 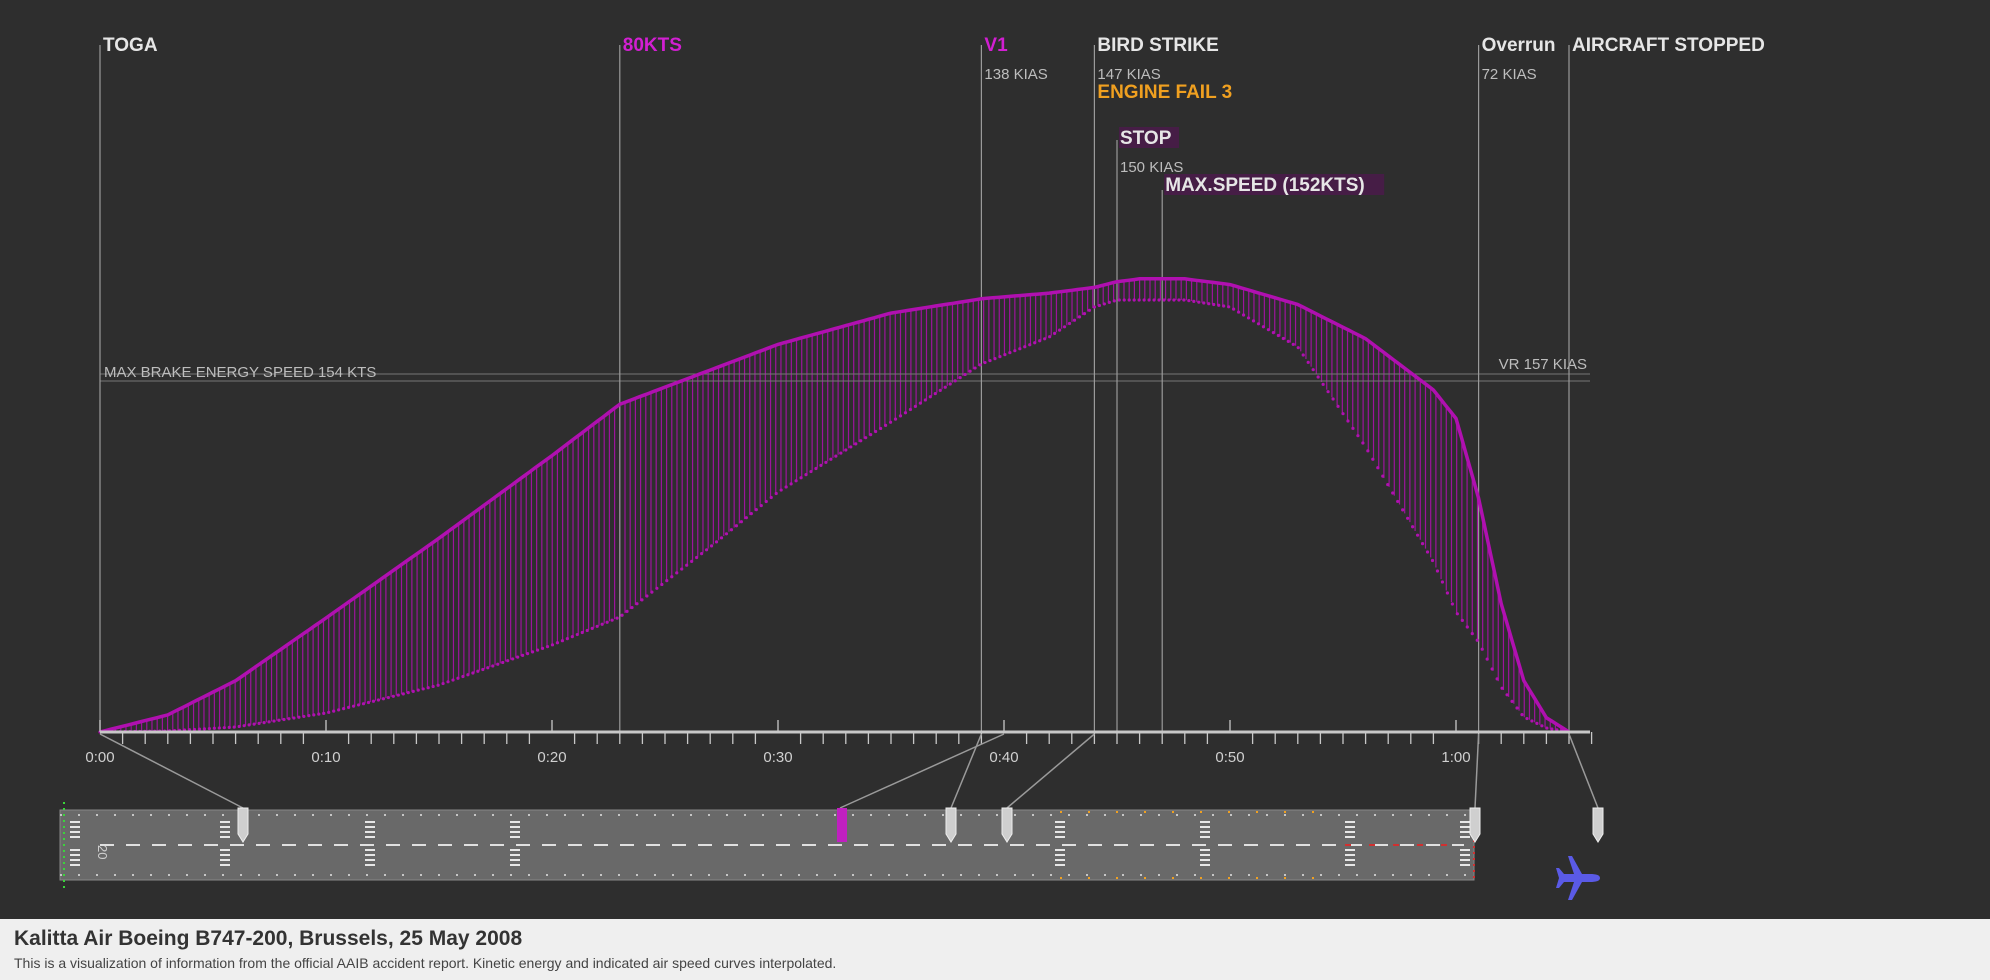 What do you see at coordinates (1519, 45) in the screenshot?
I see `overrun-label: Overrun` at bounding box center [1519, 45].